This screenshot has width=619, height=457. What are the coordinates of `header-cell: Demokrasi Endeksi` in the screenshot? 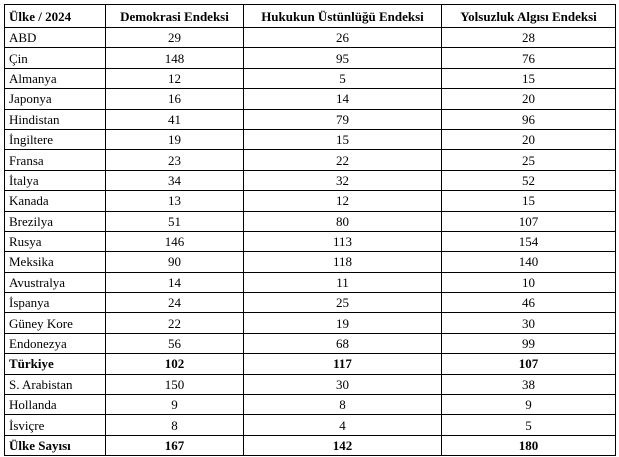 It's located at (174, 16).